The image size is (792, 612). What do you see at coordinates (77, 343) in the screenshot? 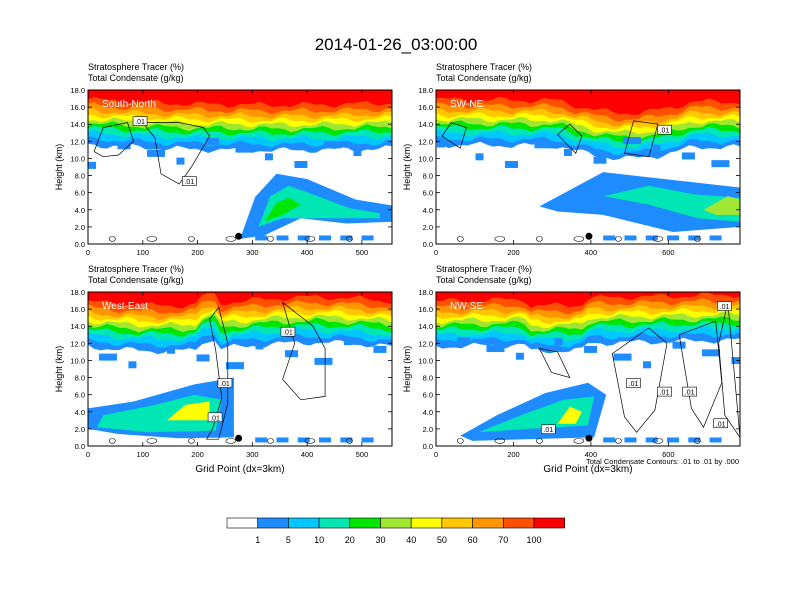
I see `ytick-label-2-6: 12.0` at bounding box center [77, 343].